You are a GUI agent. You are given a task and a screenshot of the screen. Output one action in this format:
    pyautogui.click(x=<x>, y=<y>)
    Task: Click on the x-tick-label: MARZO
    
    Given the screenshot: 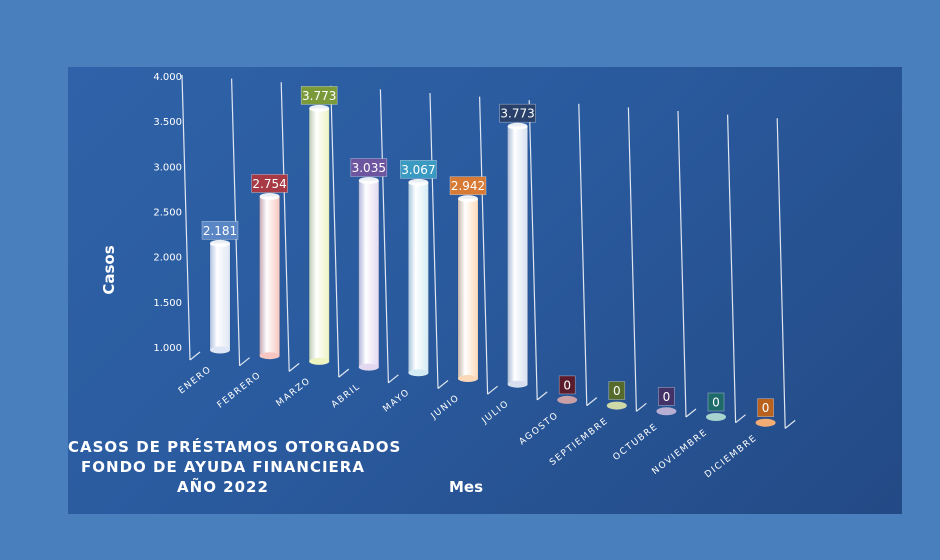 What is the action you would take?
    pyautogui.click(x=294, y=392)
    